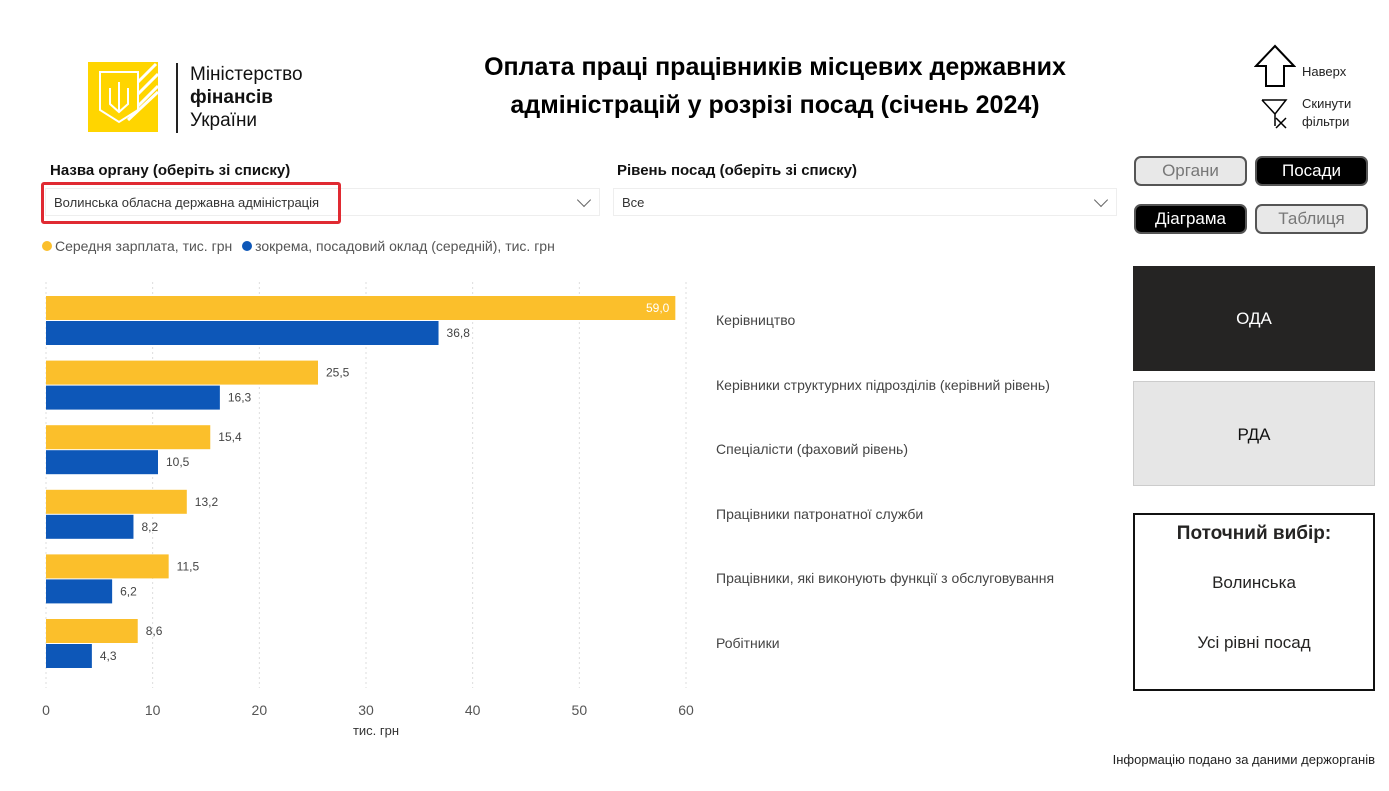 This screenshot has height=791, width=1389. I want to click on legend-dot-salary, so click(47, 246).